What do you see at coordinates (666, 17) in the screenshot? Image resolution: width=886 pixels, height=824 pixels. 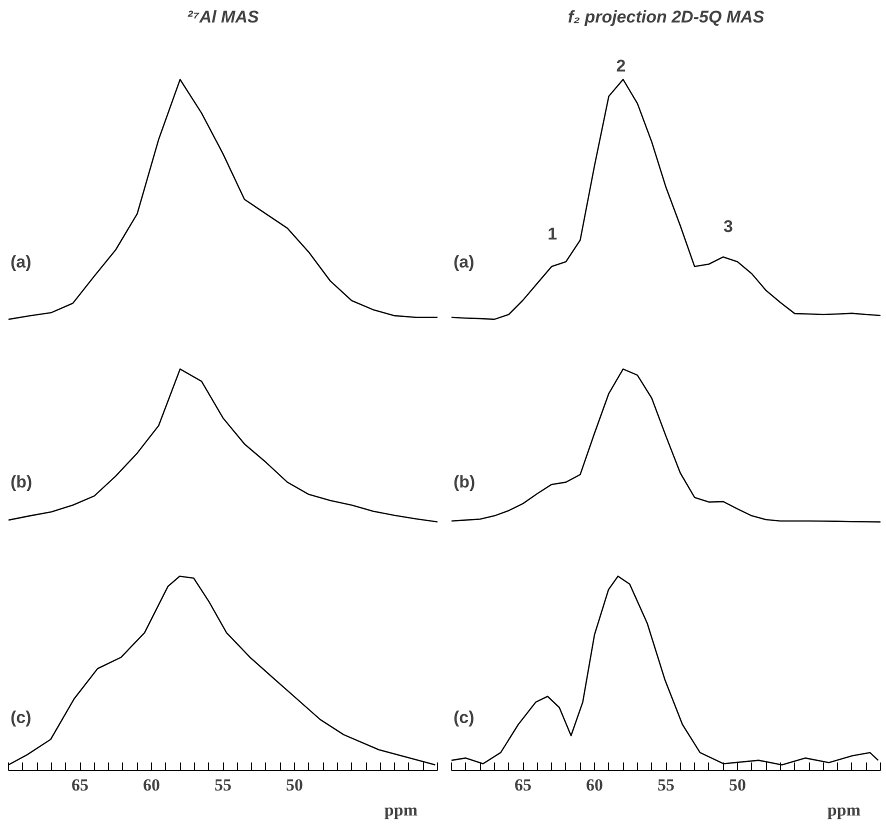 I see `chart-title: f₂ projection 2D-5Q MAS` at bounding box center [666, 17].